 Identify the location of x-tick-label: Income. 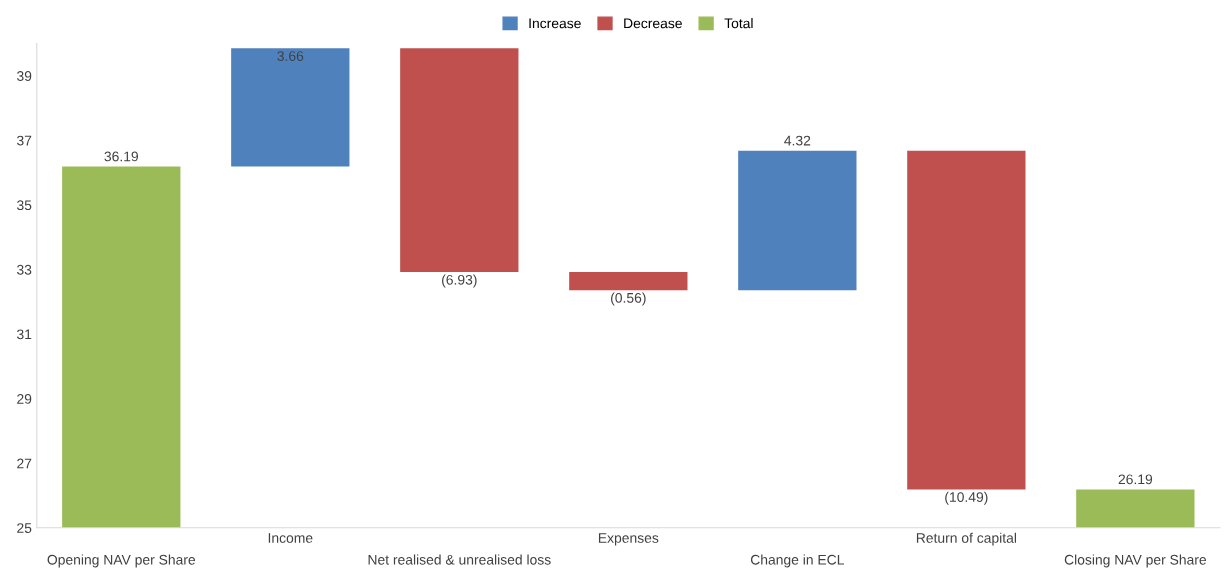
(290, 538).